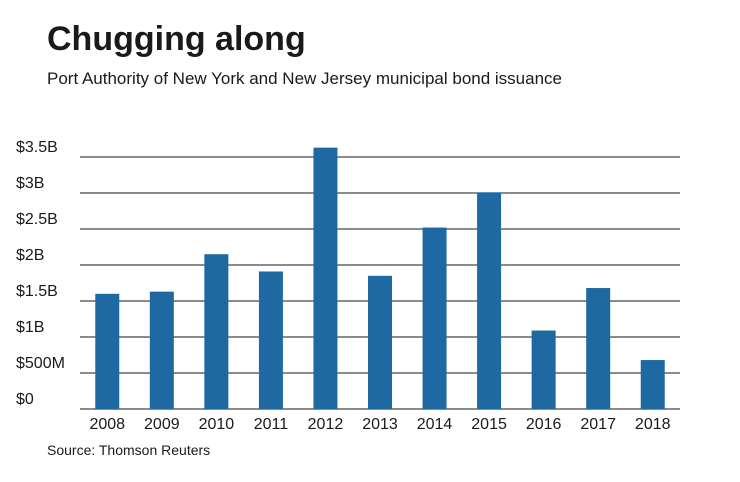 Image resolution: width=740 pixels, height=482 pixels. Describe the element at coordinates (543, 369) in the screenshot. I see `bar-2016` at that location.